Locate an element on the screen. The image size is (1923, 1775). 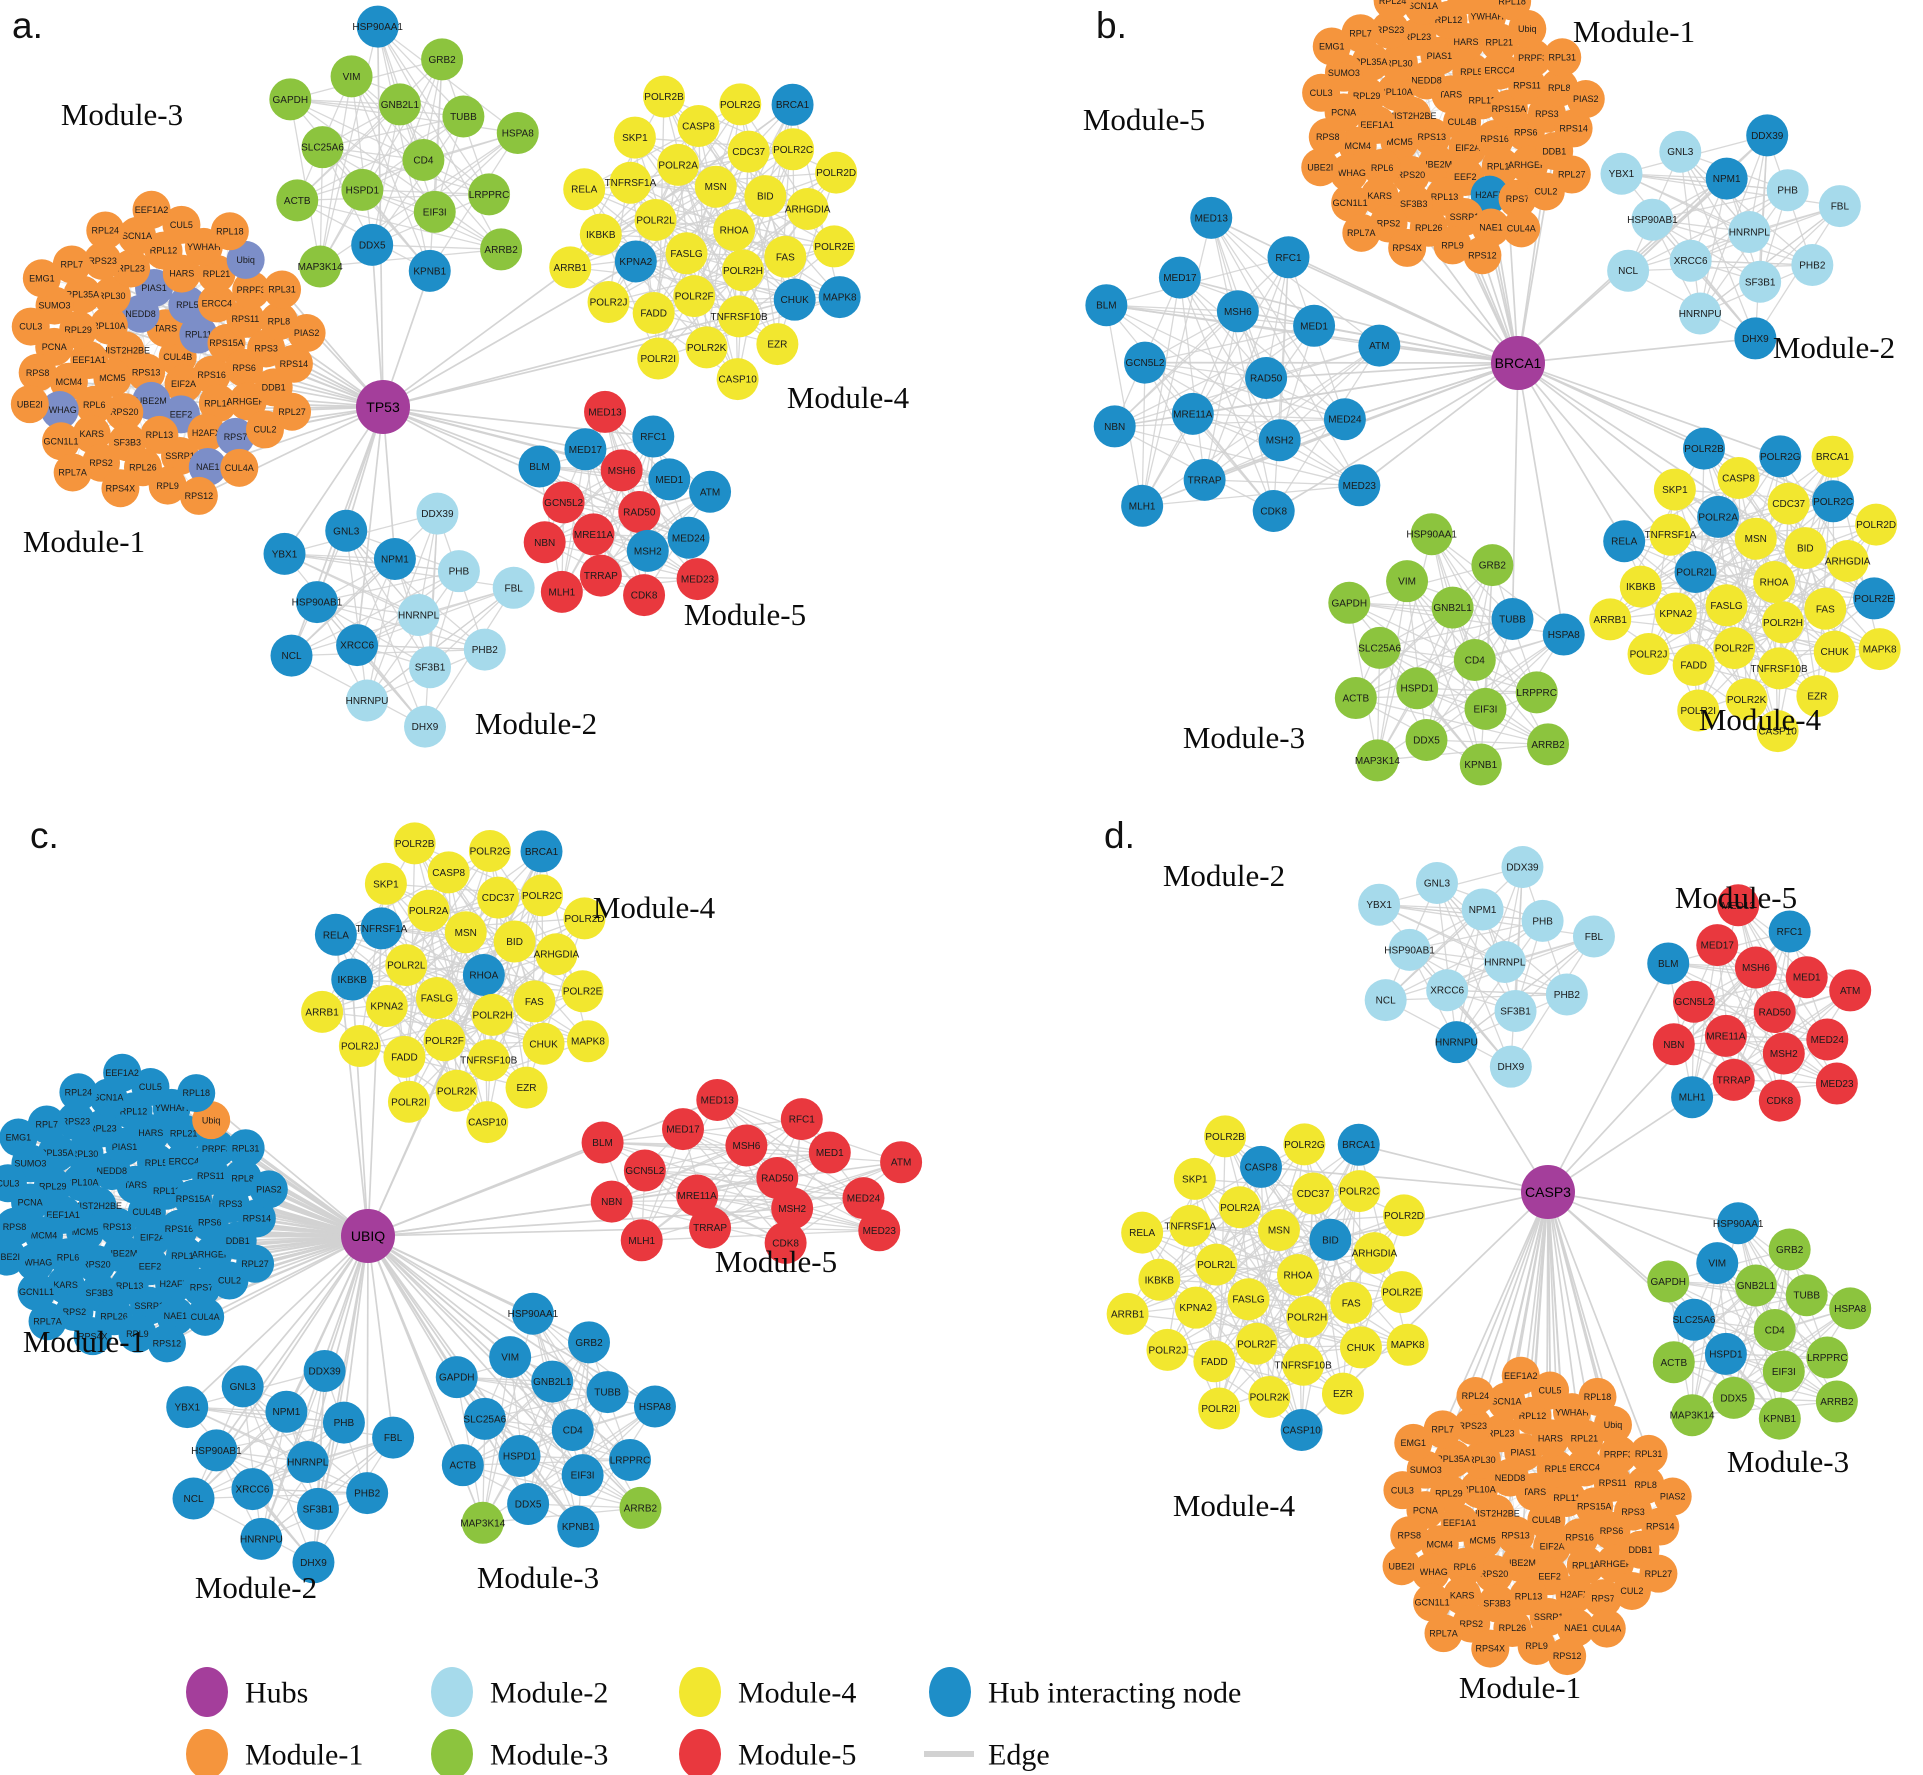
gene-node-label: ACTB is located at coordinates (297, 201).